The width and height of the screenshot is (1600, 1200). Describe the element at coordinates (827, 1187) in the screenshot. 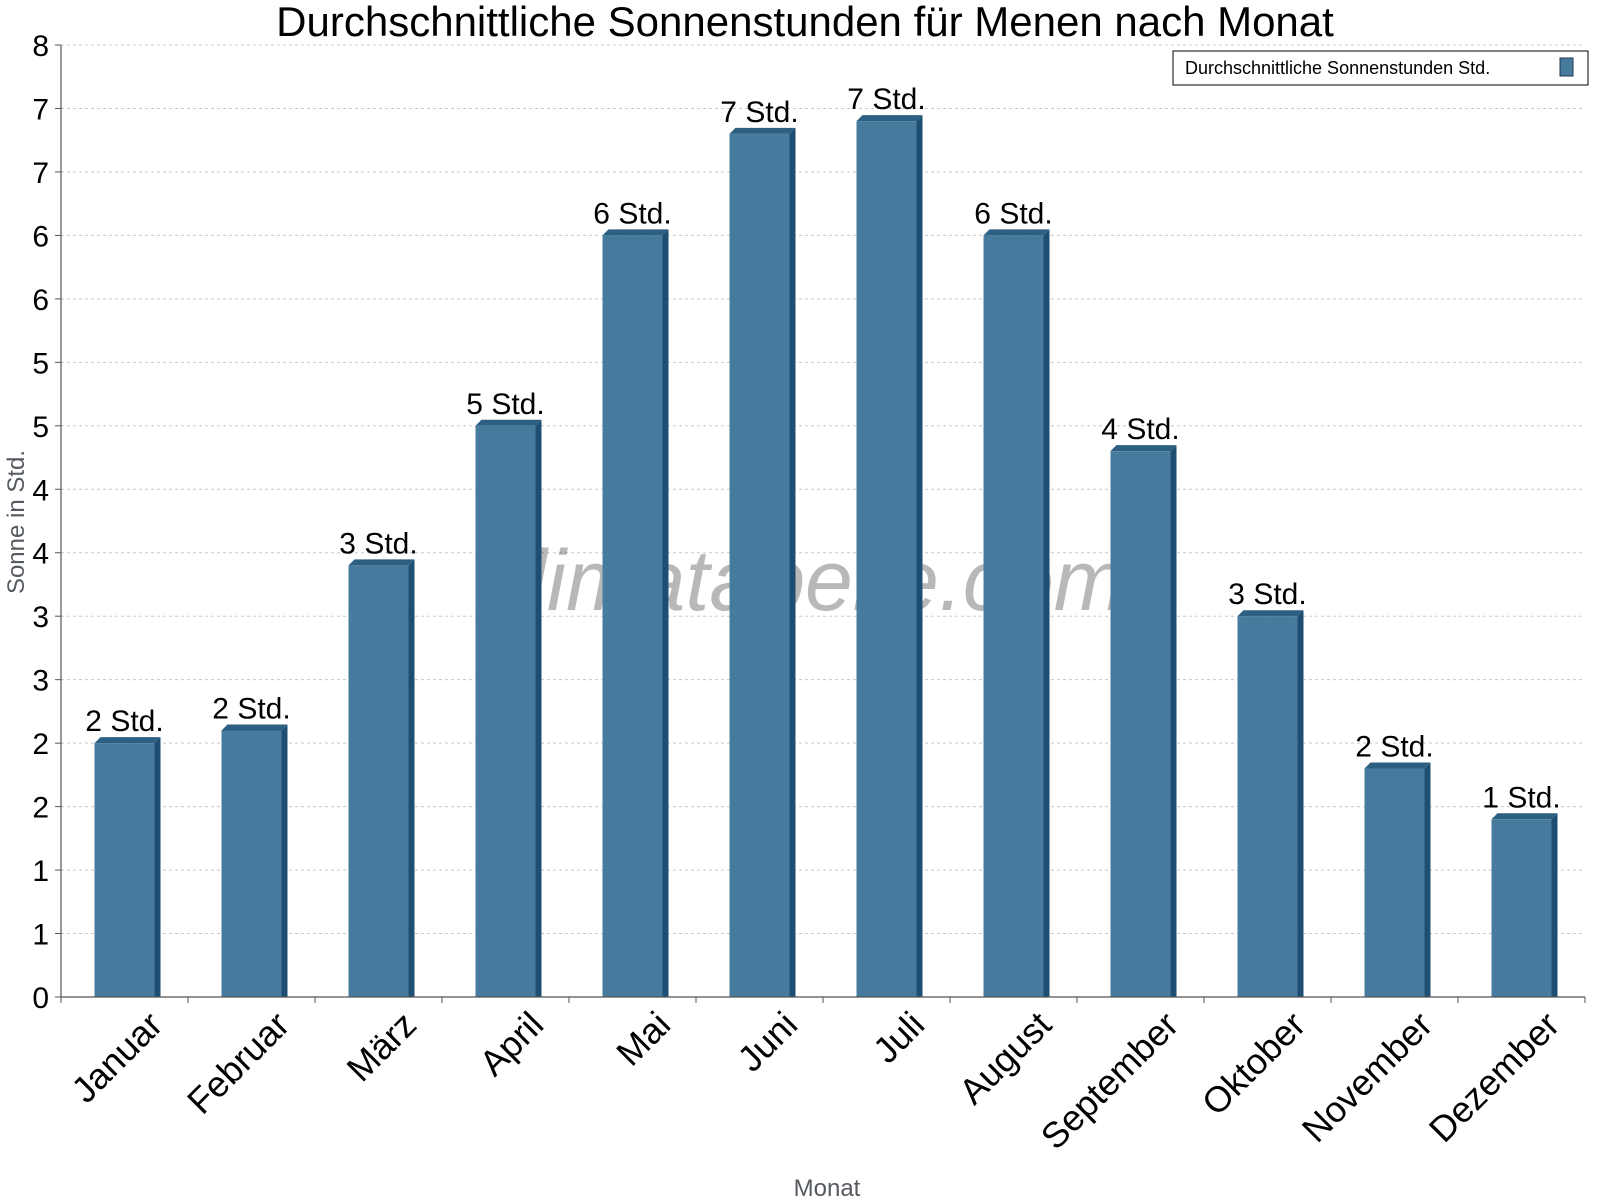

I see `x-axis-label: Monat` at that location.